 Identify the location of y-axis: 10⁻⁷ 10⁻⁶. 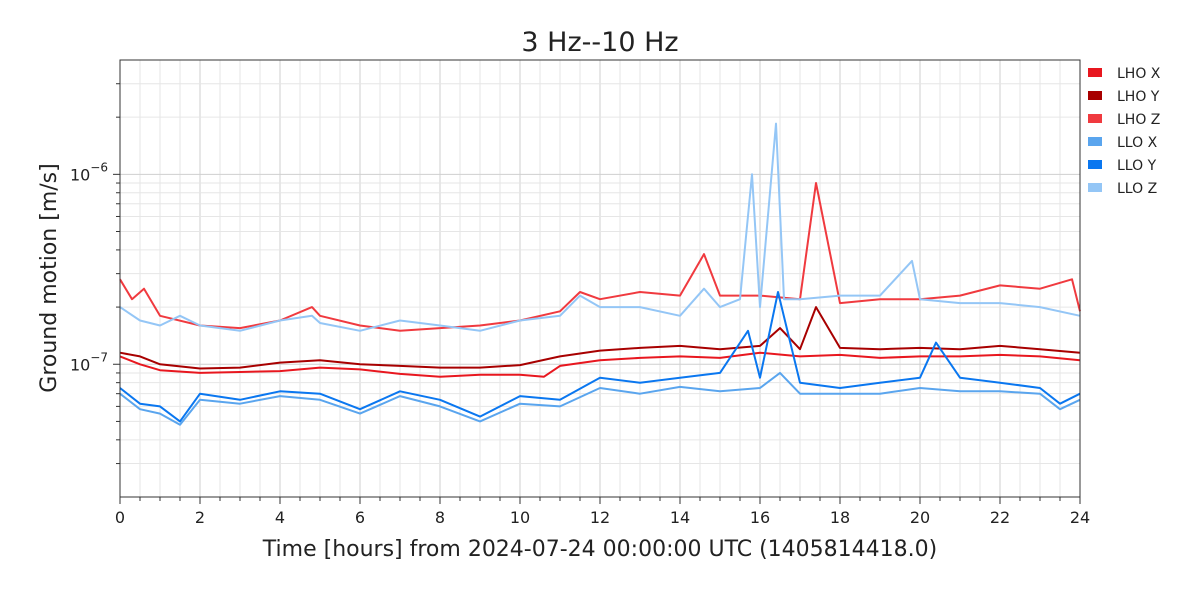
(95, 274).